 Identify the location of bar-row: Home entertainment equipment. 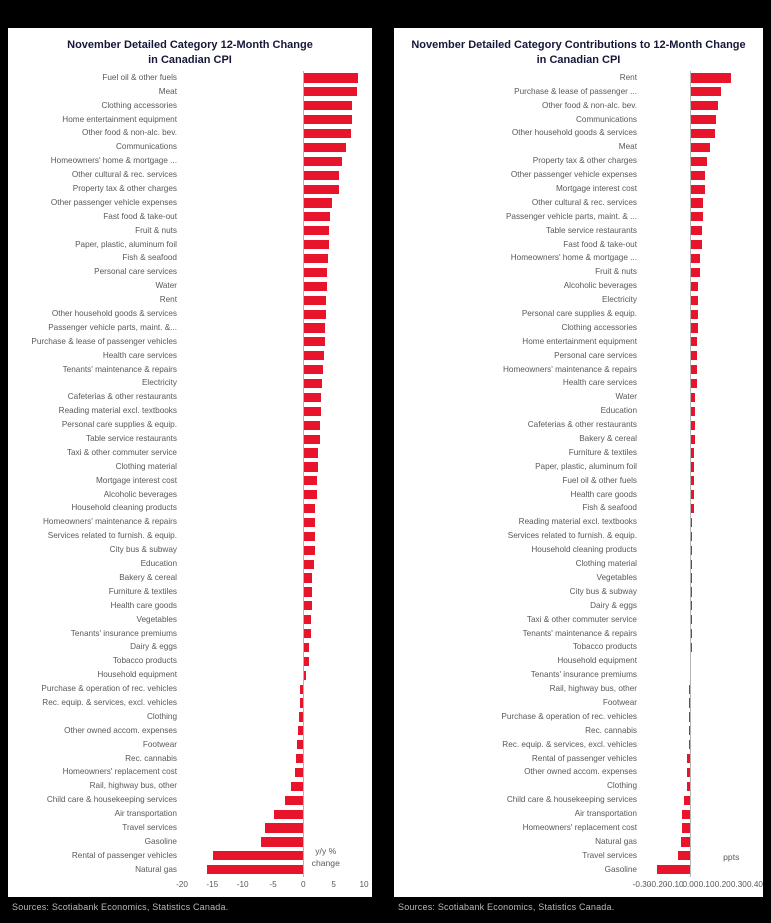
(578, 342).